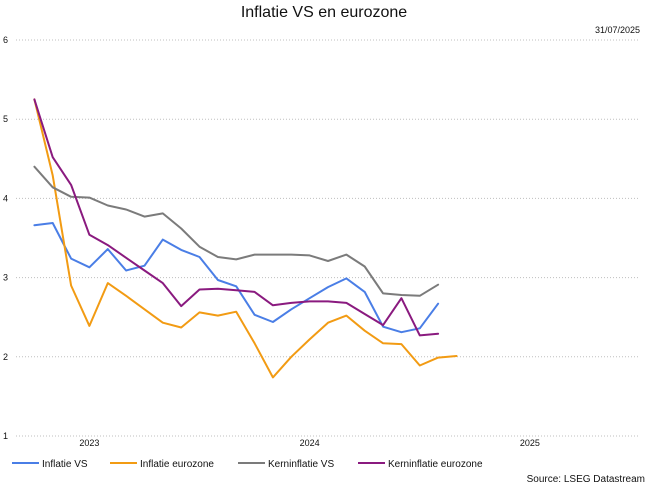 This screenshot has width=648, height=488. I want to click on y-tick-label: 4, so click(5, 198).